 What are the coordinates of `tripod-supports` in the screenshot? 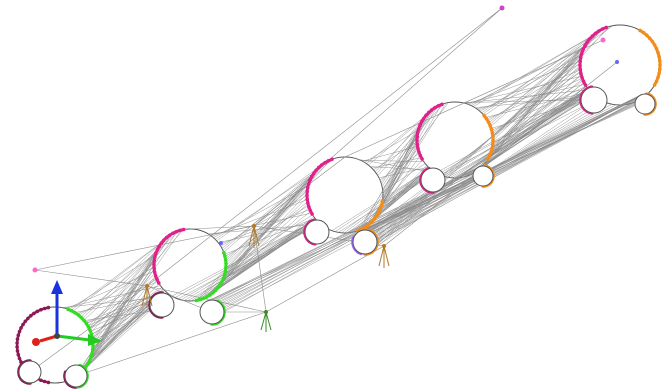 It's located at (265, 278).